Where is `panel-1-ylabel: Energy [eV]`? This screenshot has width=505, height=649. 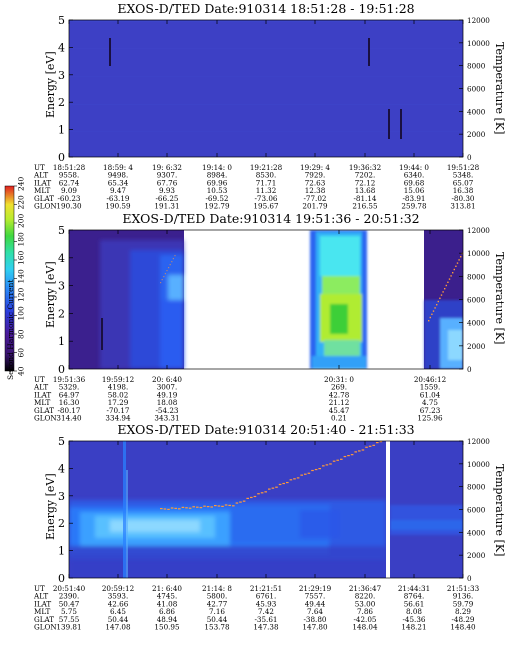
panel-1-ylabel: Energy [eV] is located at coordinates (50, 84).